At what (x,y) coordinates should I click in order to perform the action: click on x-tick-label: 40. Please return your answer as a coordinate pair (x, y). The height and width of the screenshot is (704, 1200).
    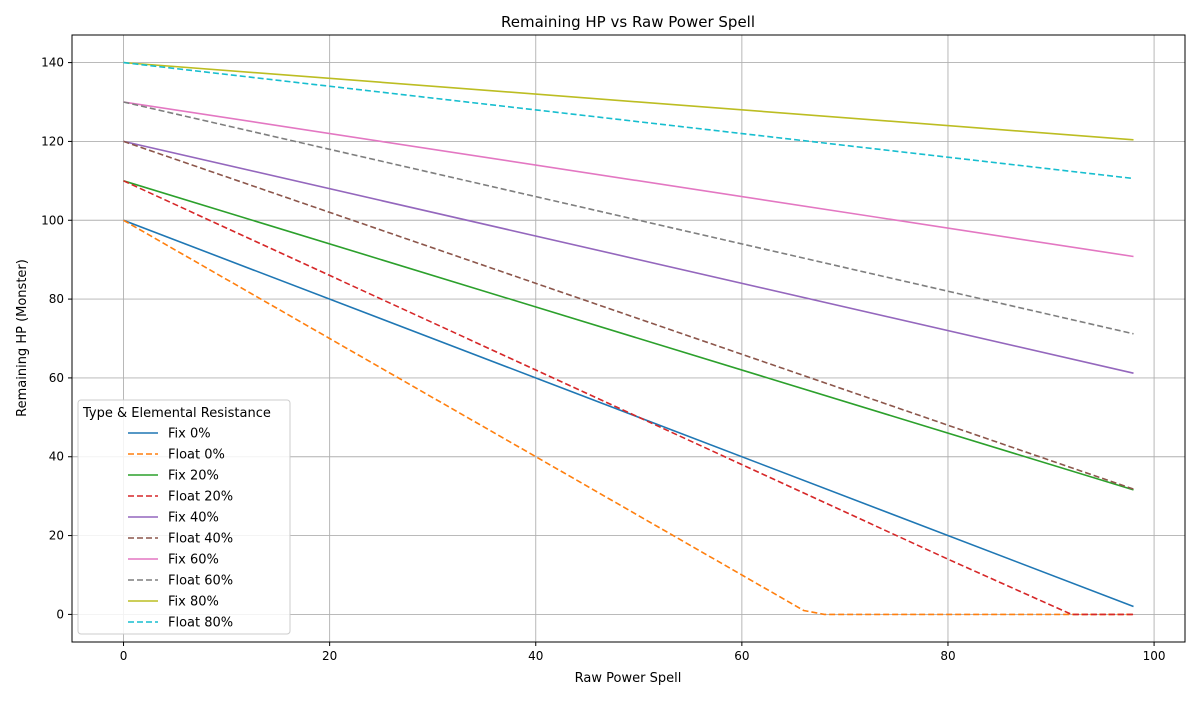
    Looking at the image, I should click on (535, 656).